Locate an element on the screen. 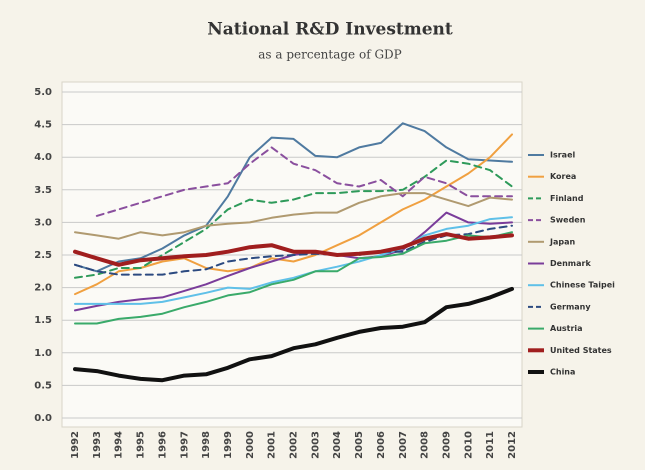 Image resolution: width=645 pixels, height=470 pixels. y-tick-label: 3.0 is located at coordinates (43, 222).